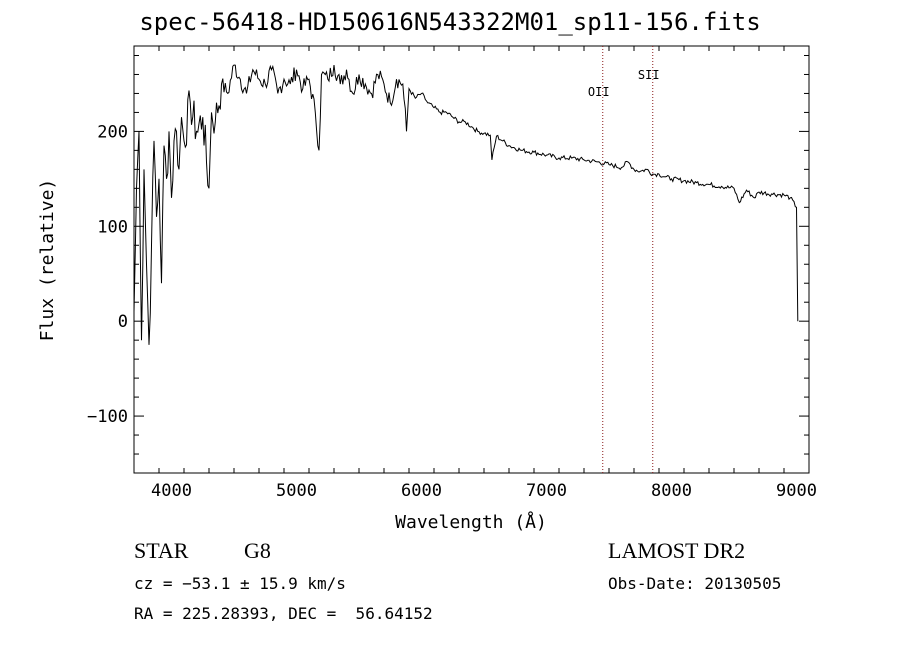  What do you see at coordinates (671, 491) in the screenshot?
I see `x-tick-label: 8000` at bounding box center [671, 491].